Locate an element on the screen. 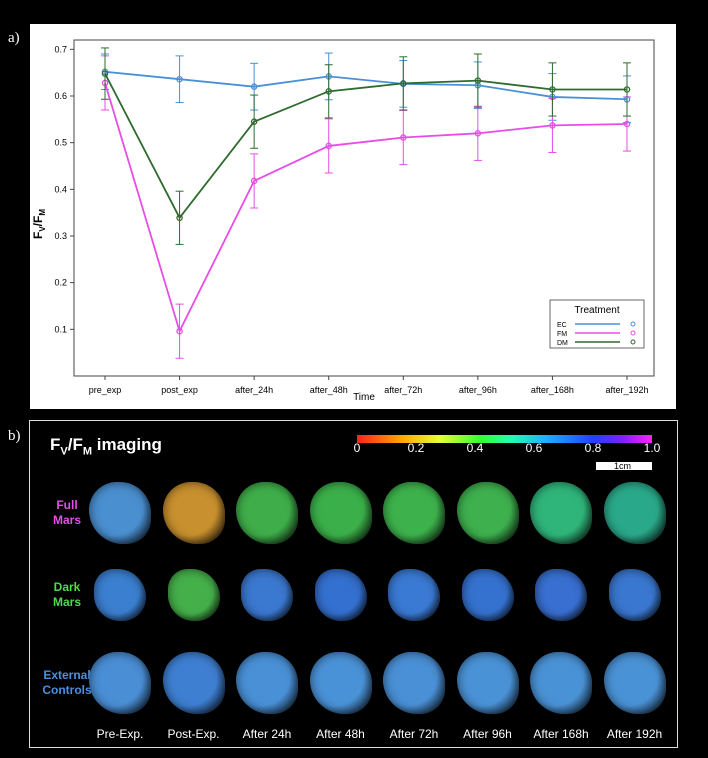 The width and height of the screenshot is (708, 758). x-tick-label: pre_exp is located at coordinates (105, 390).